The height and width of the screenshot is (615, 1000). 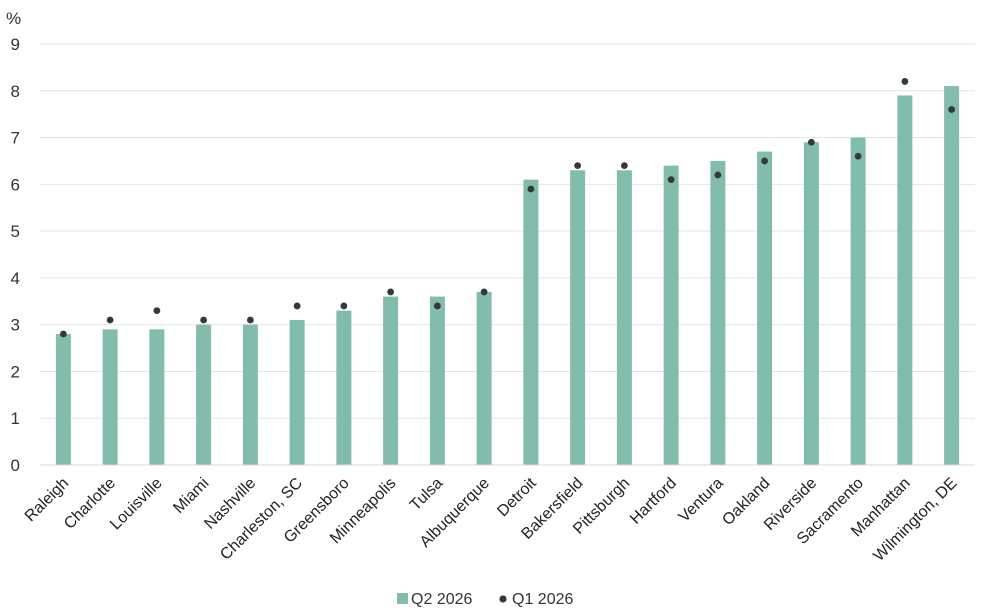 What do you see at coordinates (13, 242) in the screenshot?
I see `y-axis: % 0 1 2 3 4 5 6 7 8 9` at bounding box center [13, 242].